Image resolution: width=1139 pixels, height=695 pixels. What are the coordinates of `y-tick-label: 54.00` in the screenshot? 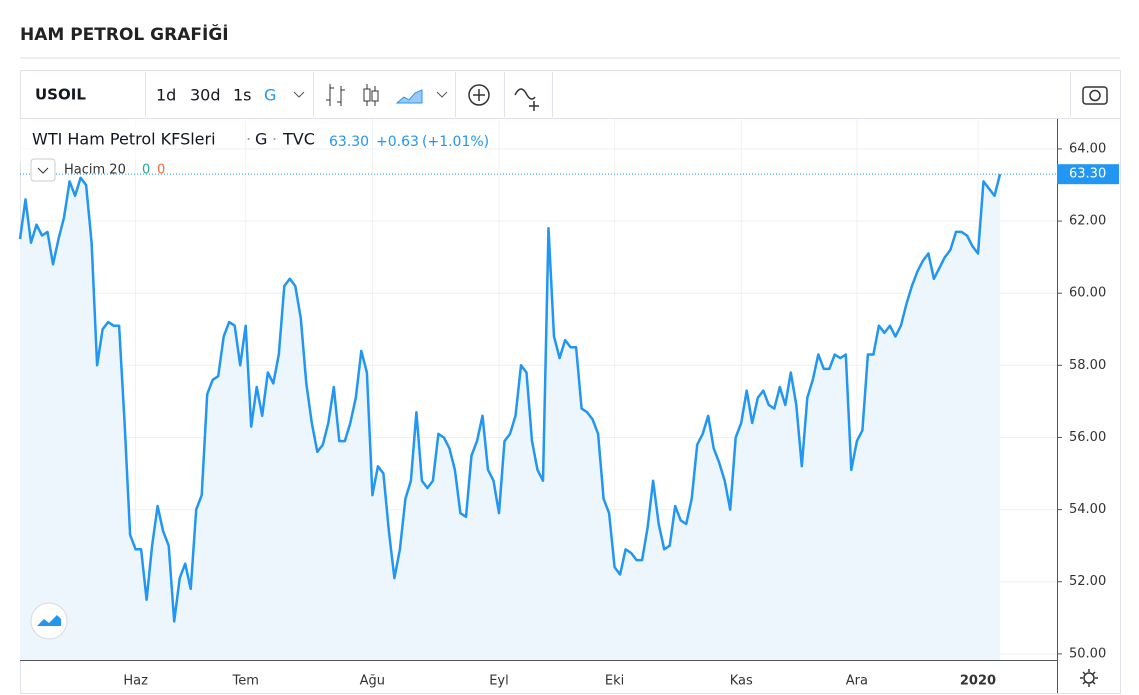 It's located at (1087, 509).